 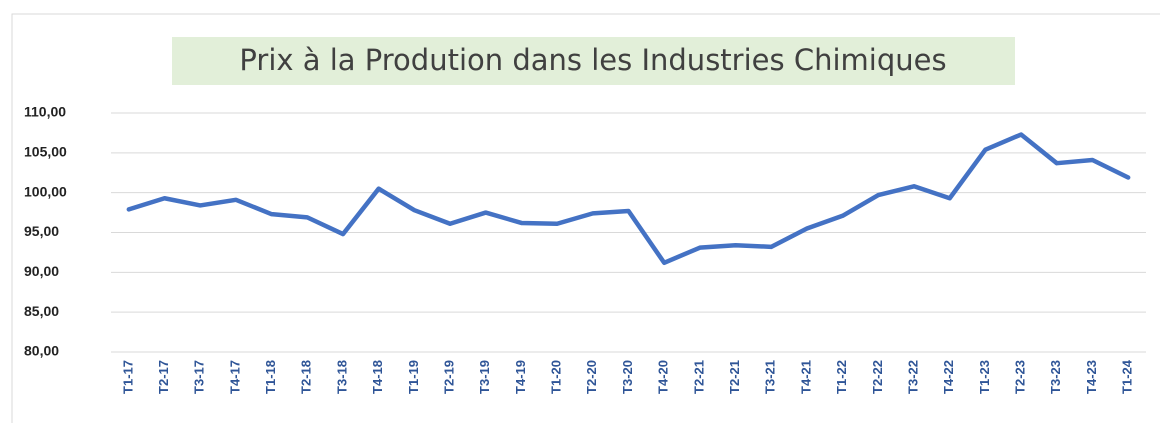 I want to click on x-tick-label: T3-19, so click(x=484, y=377).